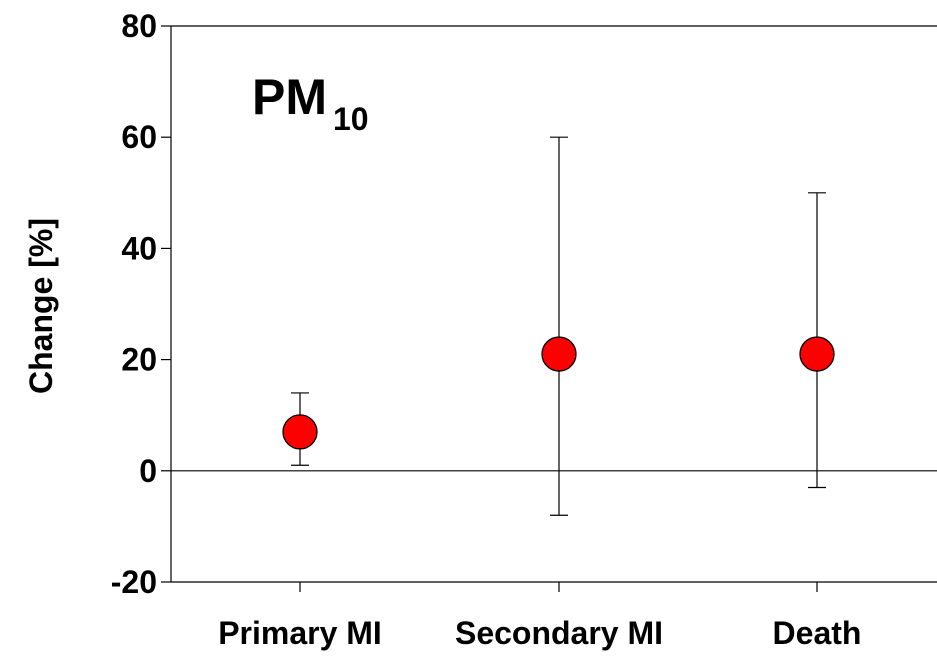 This screenshot has width=937, height=657. What do you see at coordinates (558, 393) in the screenshot?
I see `data-points` at bounding box center [558, 393].